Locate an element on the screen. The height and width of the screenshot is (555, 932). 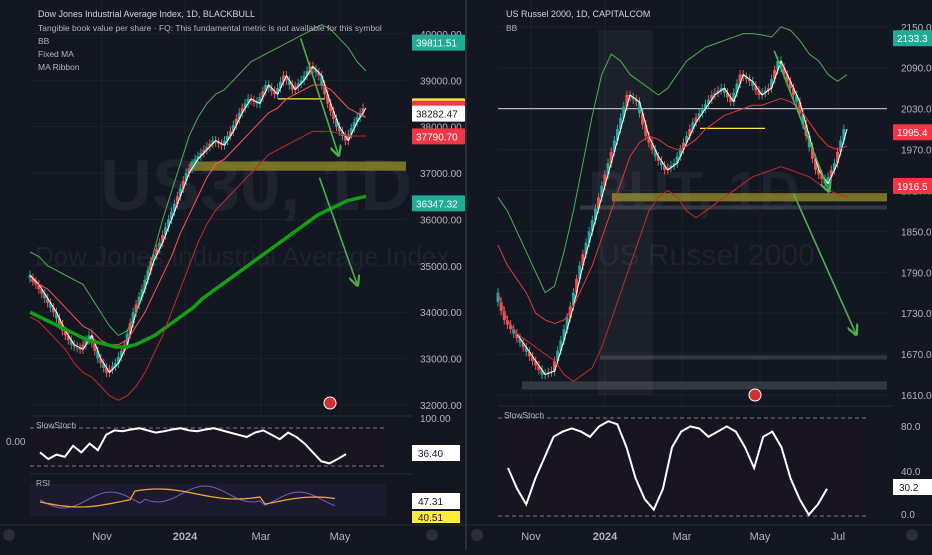
x-tick-label: Mar is located at coordinates (682, 537).